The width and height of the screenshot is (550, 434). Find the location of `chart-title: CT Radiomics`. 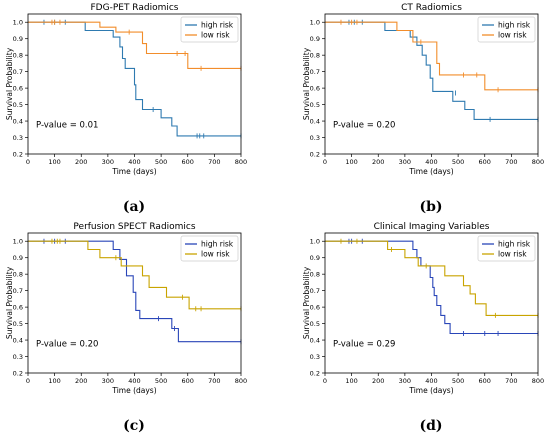

chart-title: CT Radiomics is located at coordinates (431, 8).